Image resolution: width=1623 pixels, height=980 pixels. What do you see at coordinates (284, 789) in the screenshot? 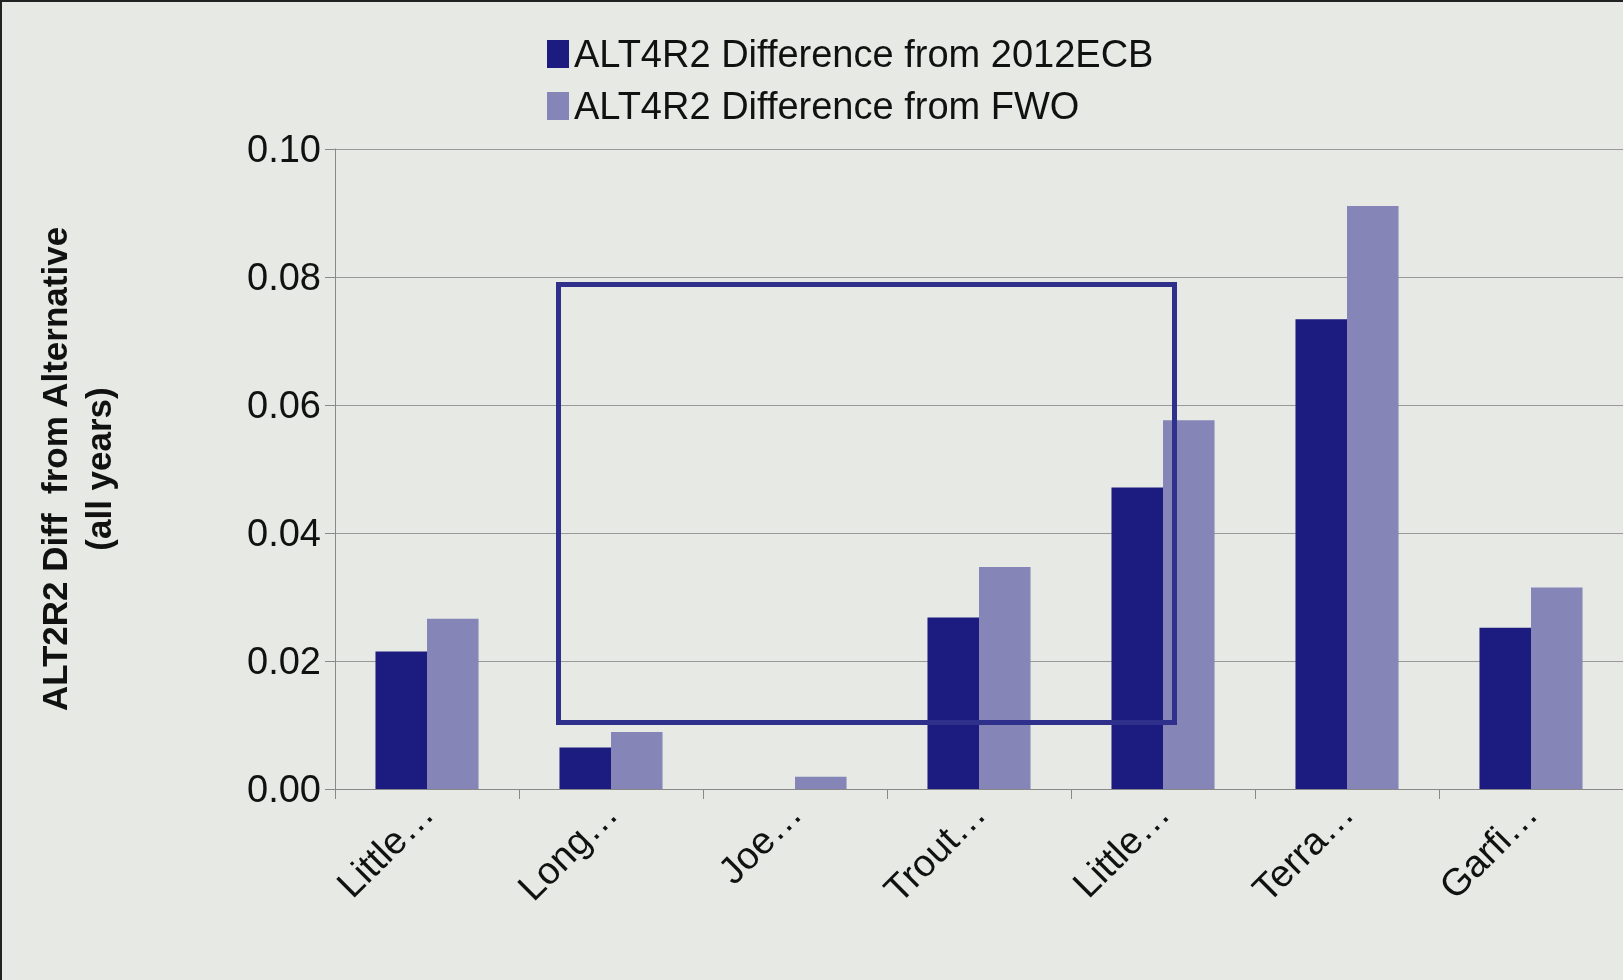
I see `y-tick-label: 0.00` at bounding box center [284, 789].